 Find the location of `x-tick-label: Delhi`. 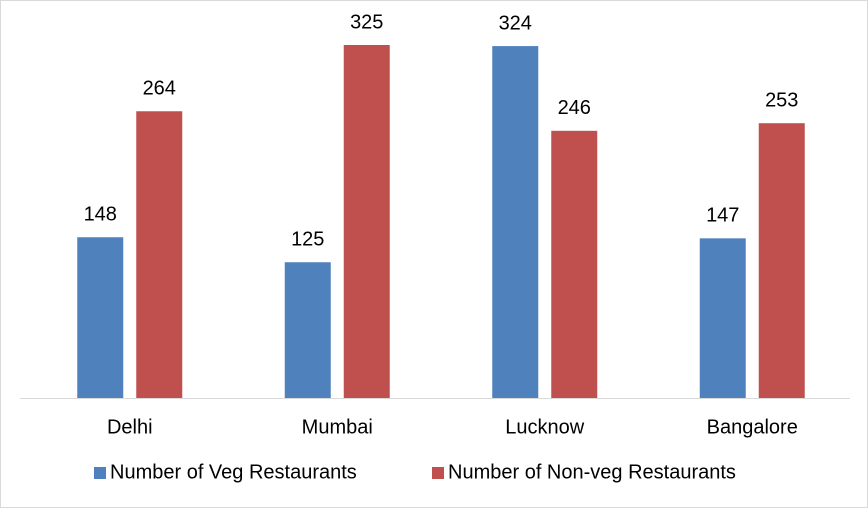

x-tick-label: Delhi is located at coordinates (130, 427).